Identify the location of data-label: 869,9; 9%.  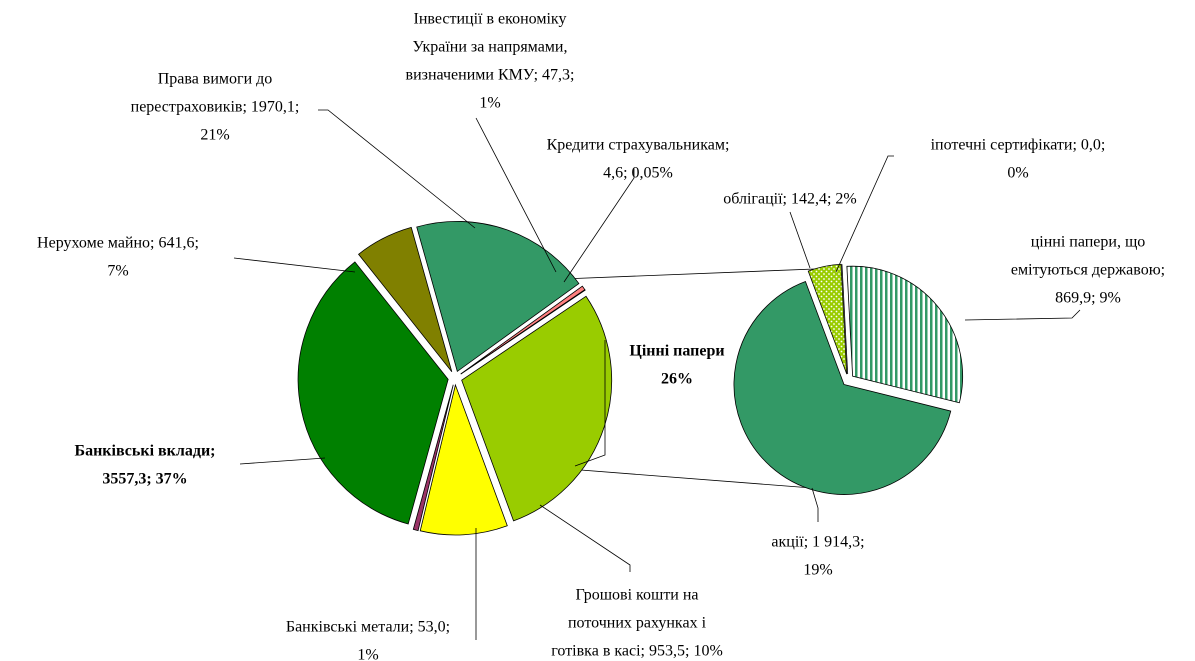
(1088, 298).